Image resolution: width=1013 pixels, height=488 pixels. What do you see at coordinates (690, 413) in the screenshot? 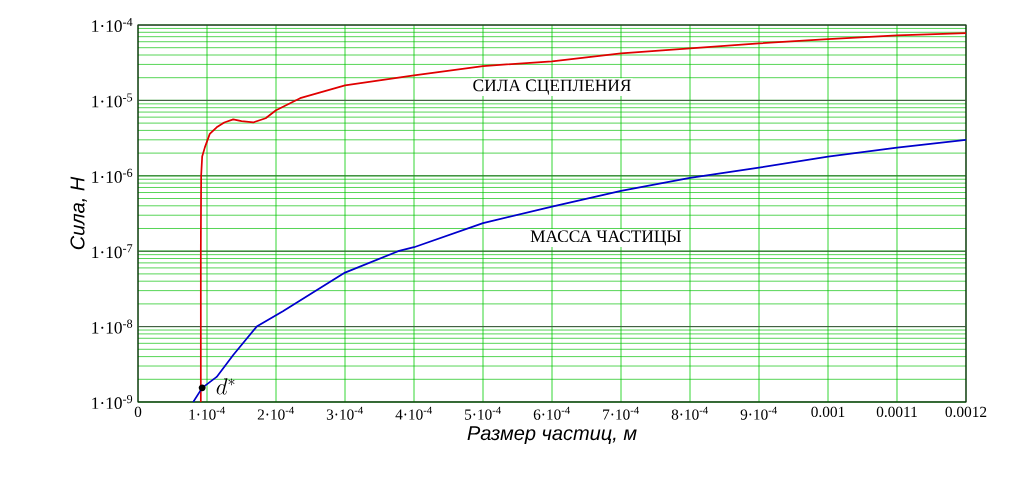
I see `x-tick-label: 8·10$^{-4}$` at bounding box center [690, 413].